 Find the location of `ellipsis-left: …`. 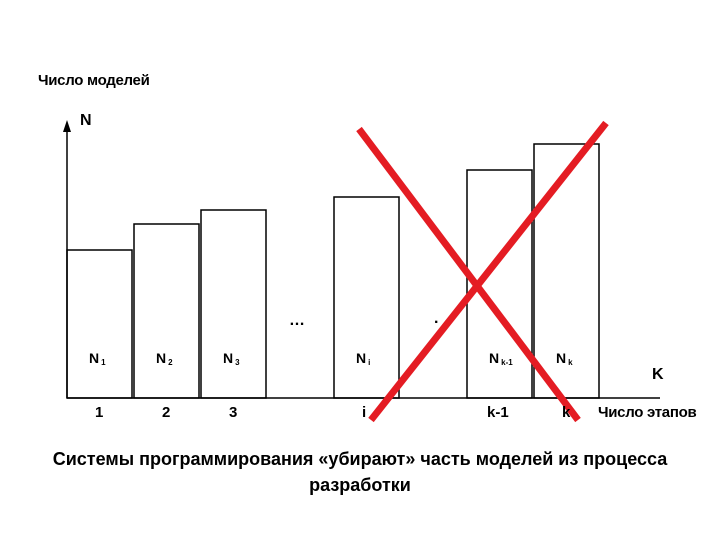

ellipsis-left: … is located at coordinates (297, 320).